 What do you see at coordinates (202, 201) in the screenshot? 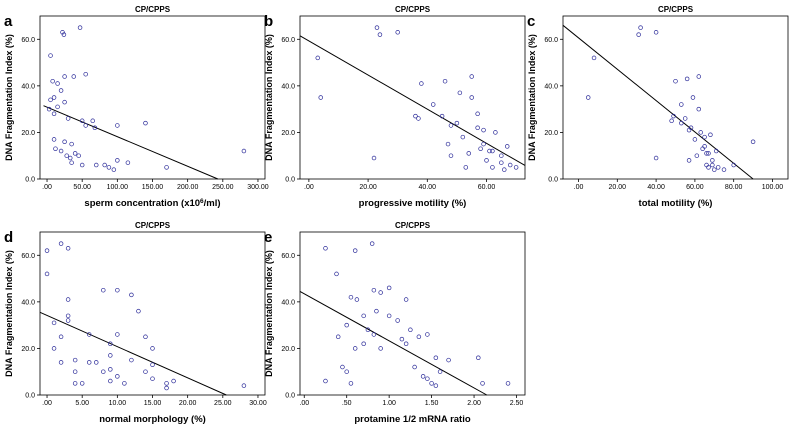
I see `x-axis-label-superscript: 6` at bounding box center [202, 201].